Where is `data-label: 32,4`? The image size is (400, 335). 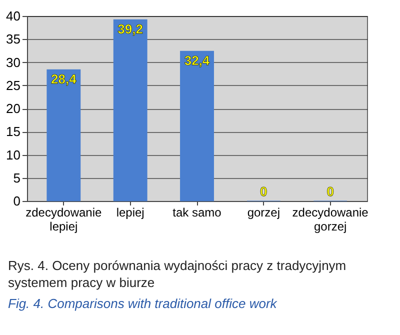
data-label: 32,4 is located at coordinates (197, 60).